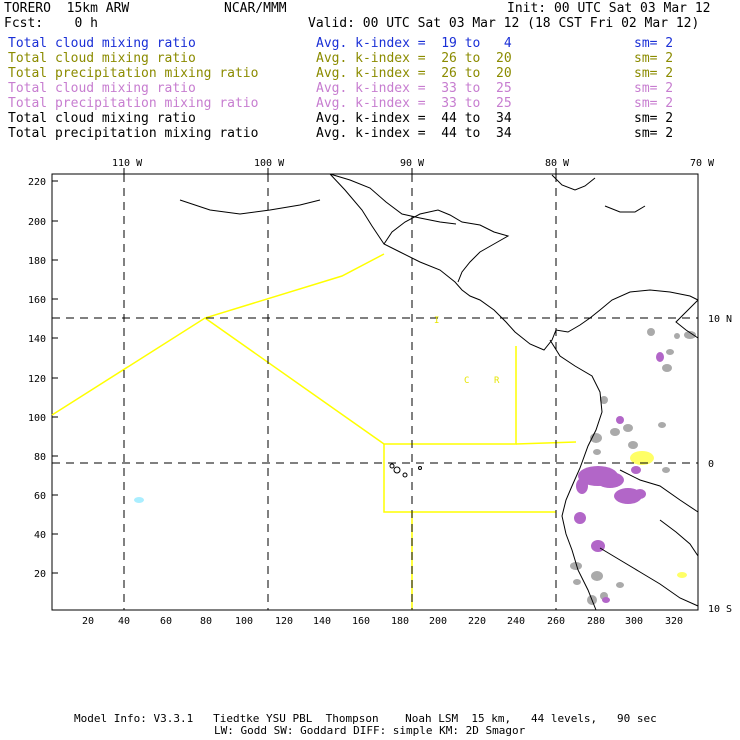 This screenshot has height=740, width=740. I want to click on cloud-field-gray, so click(633, 466).